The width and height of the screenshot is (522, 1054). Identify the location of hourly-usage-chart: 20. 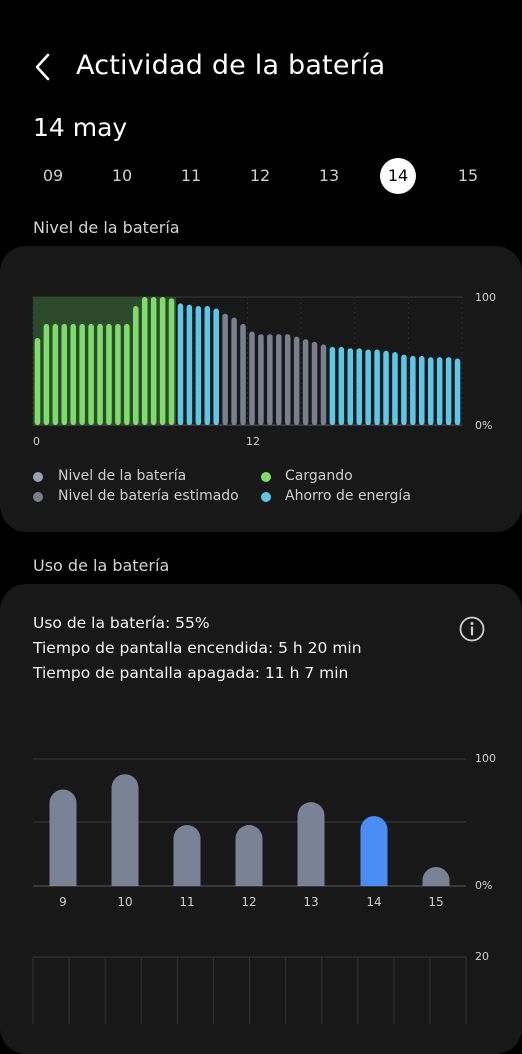
(260, 987).